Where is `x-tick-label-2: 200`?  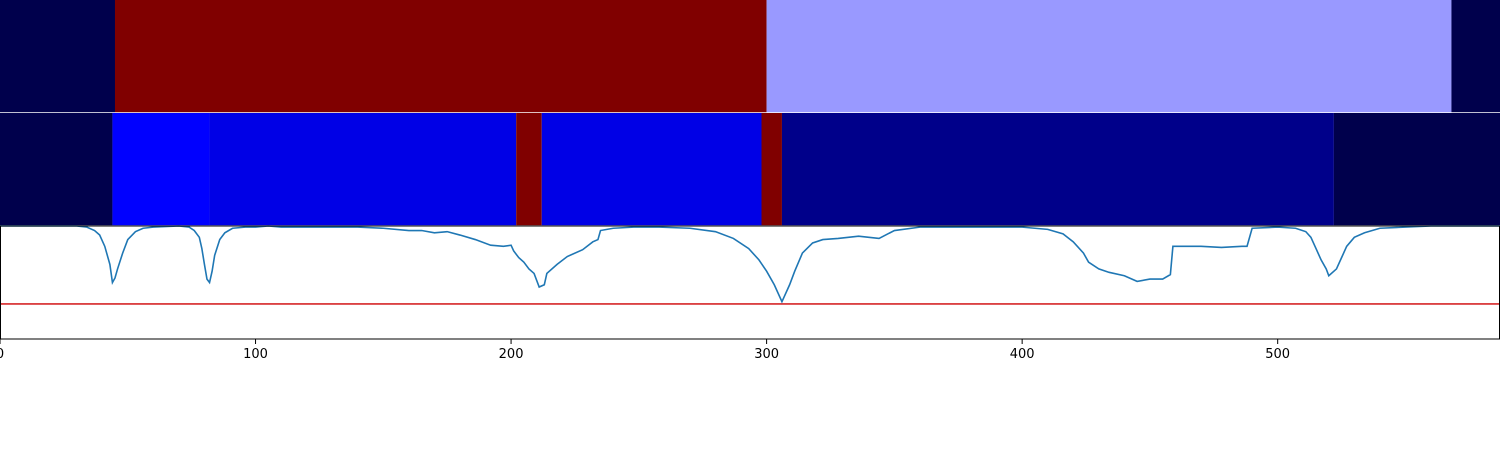 x-tick-label-2: 200 is located at coordinates (511, 354).